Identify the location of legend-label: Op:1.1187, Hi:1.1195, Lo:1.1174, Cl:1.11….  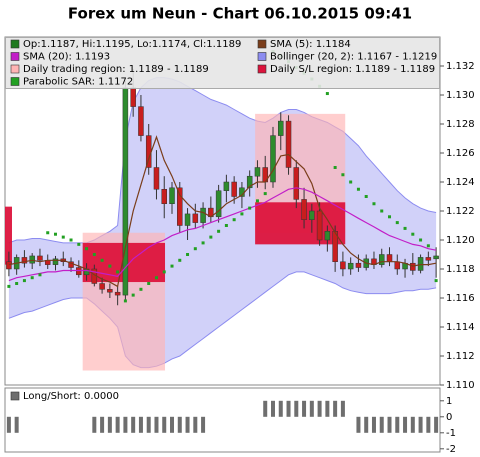
(132, 44).